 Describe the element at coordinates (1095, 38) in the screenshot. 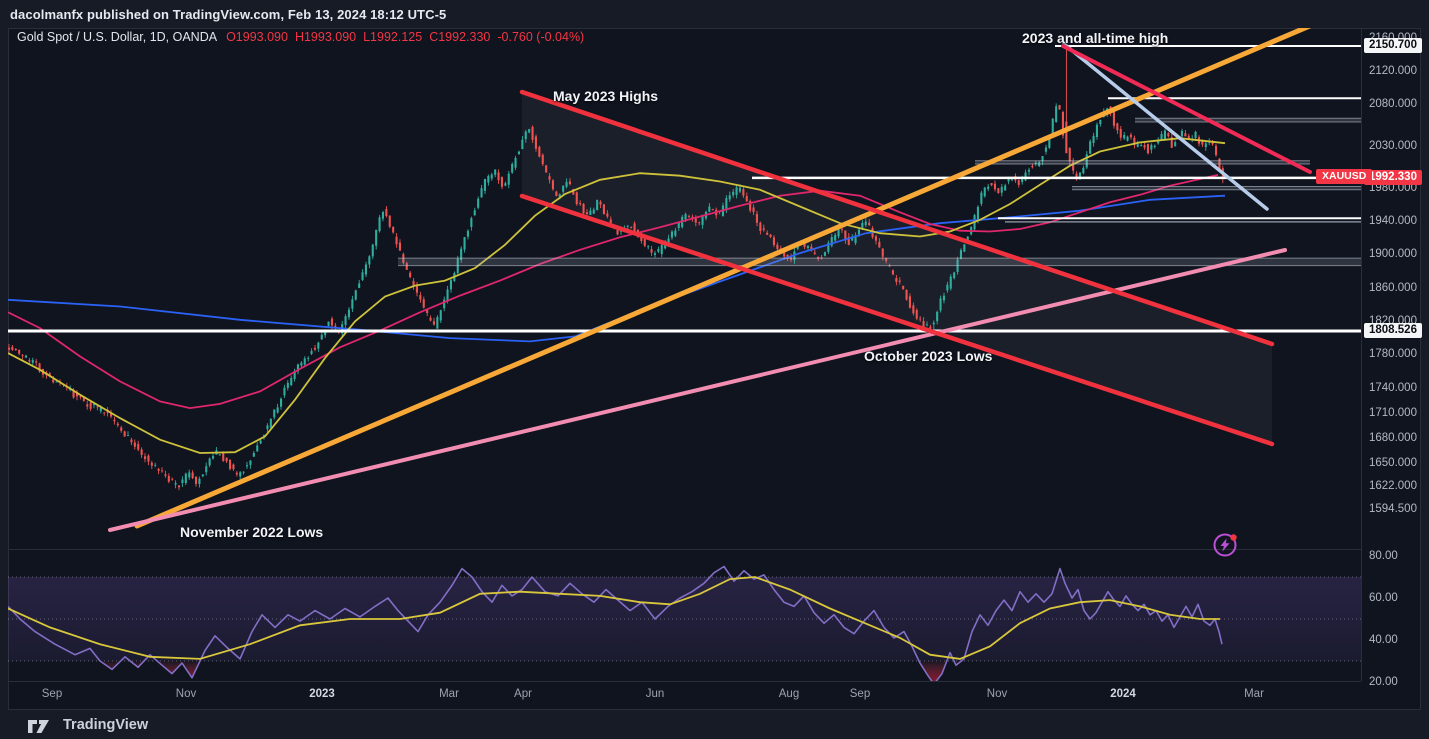

I see `chart-annotation: 2023 and all-time high` at that location.